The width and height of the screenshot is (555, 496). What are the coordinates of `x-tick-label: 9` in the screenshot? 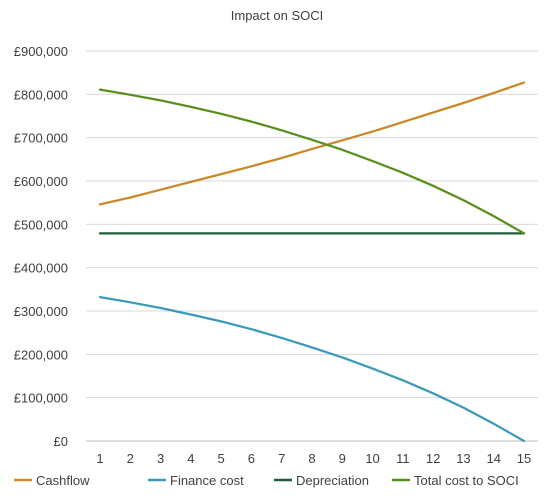 It's located at (342, 458).